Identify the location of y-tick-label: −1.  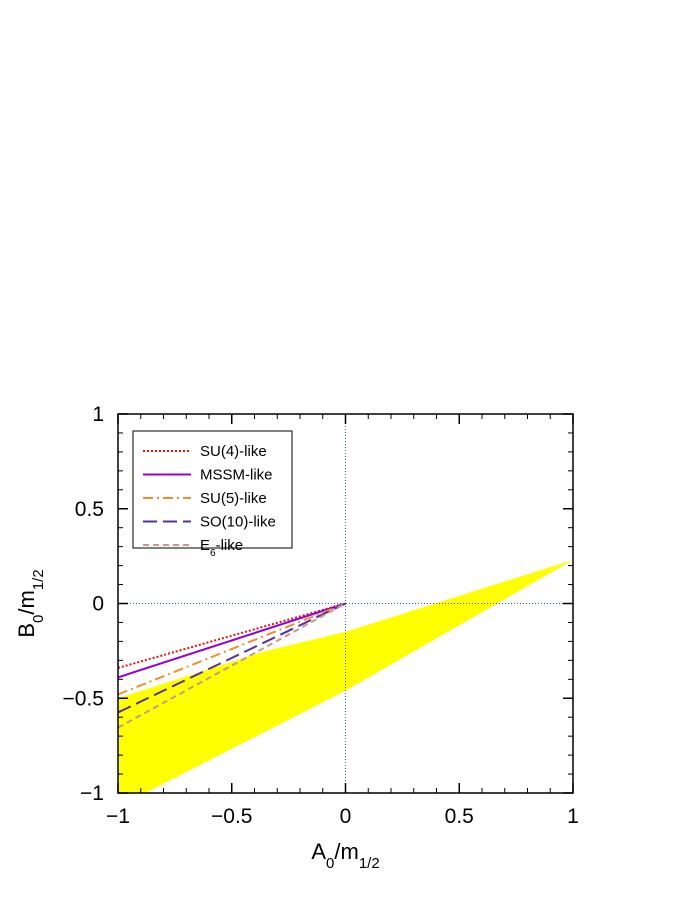
(92, 793).